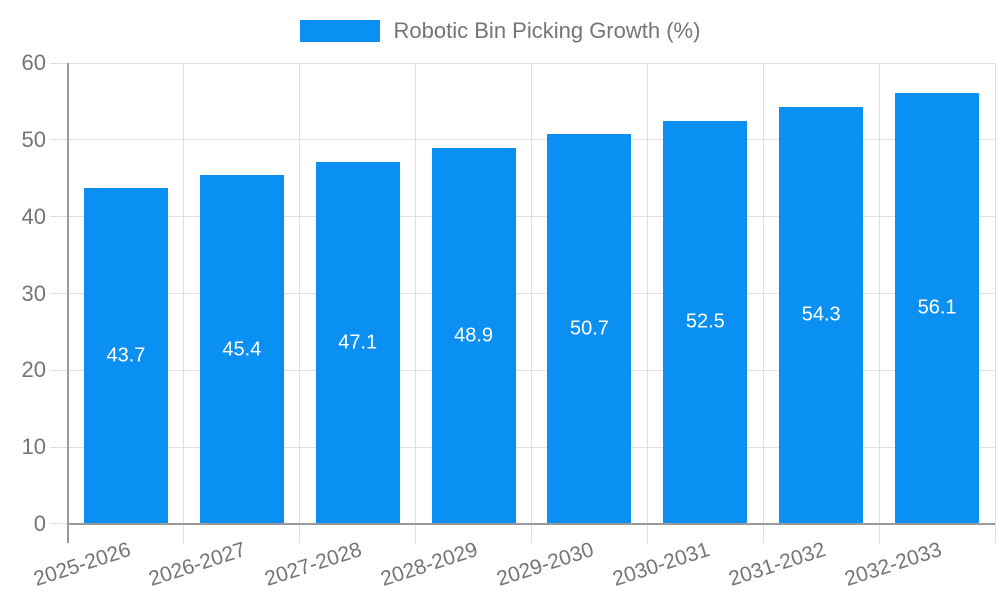 This screenshot has width=1000, height=600. I want to click on bar-value-label: 43.7, so click(126, 355).